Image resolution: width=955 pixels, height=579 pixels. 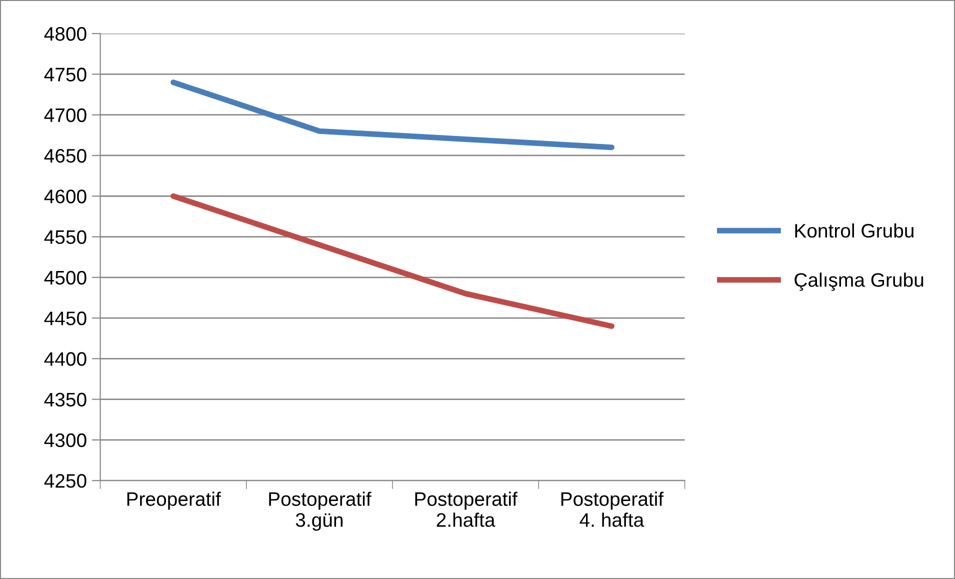 I want to click on y-tick-label: 4500, so click(x=65, y=277).